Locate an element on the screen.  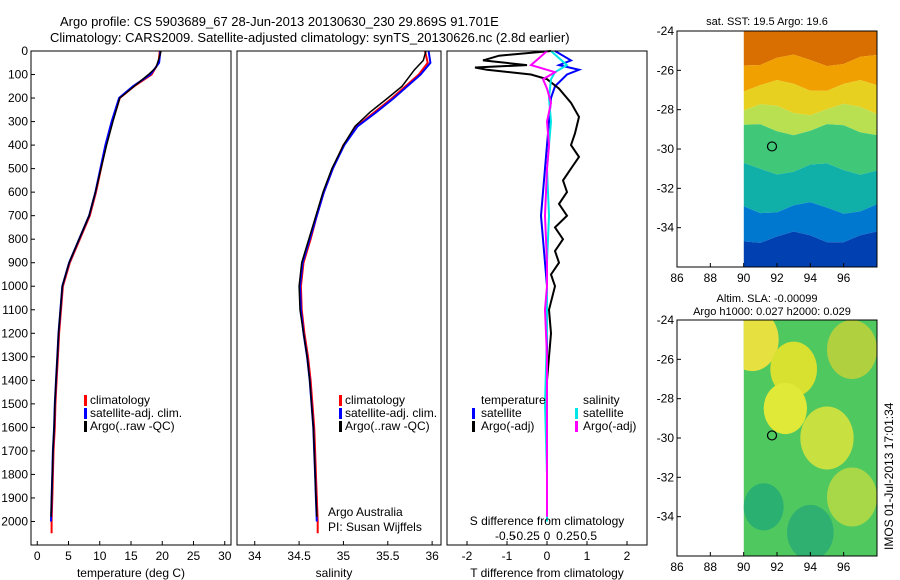
s-tick-label: 0.5 is located at coordinates (588, 536).